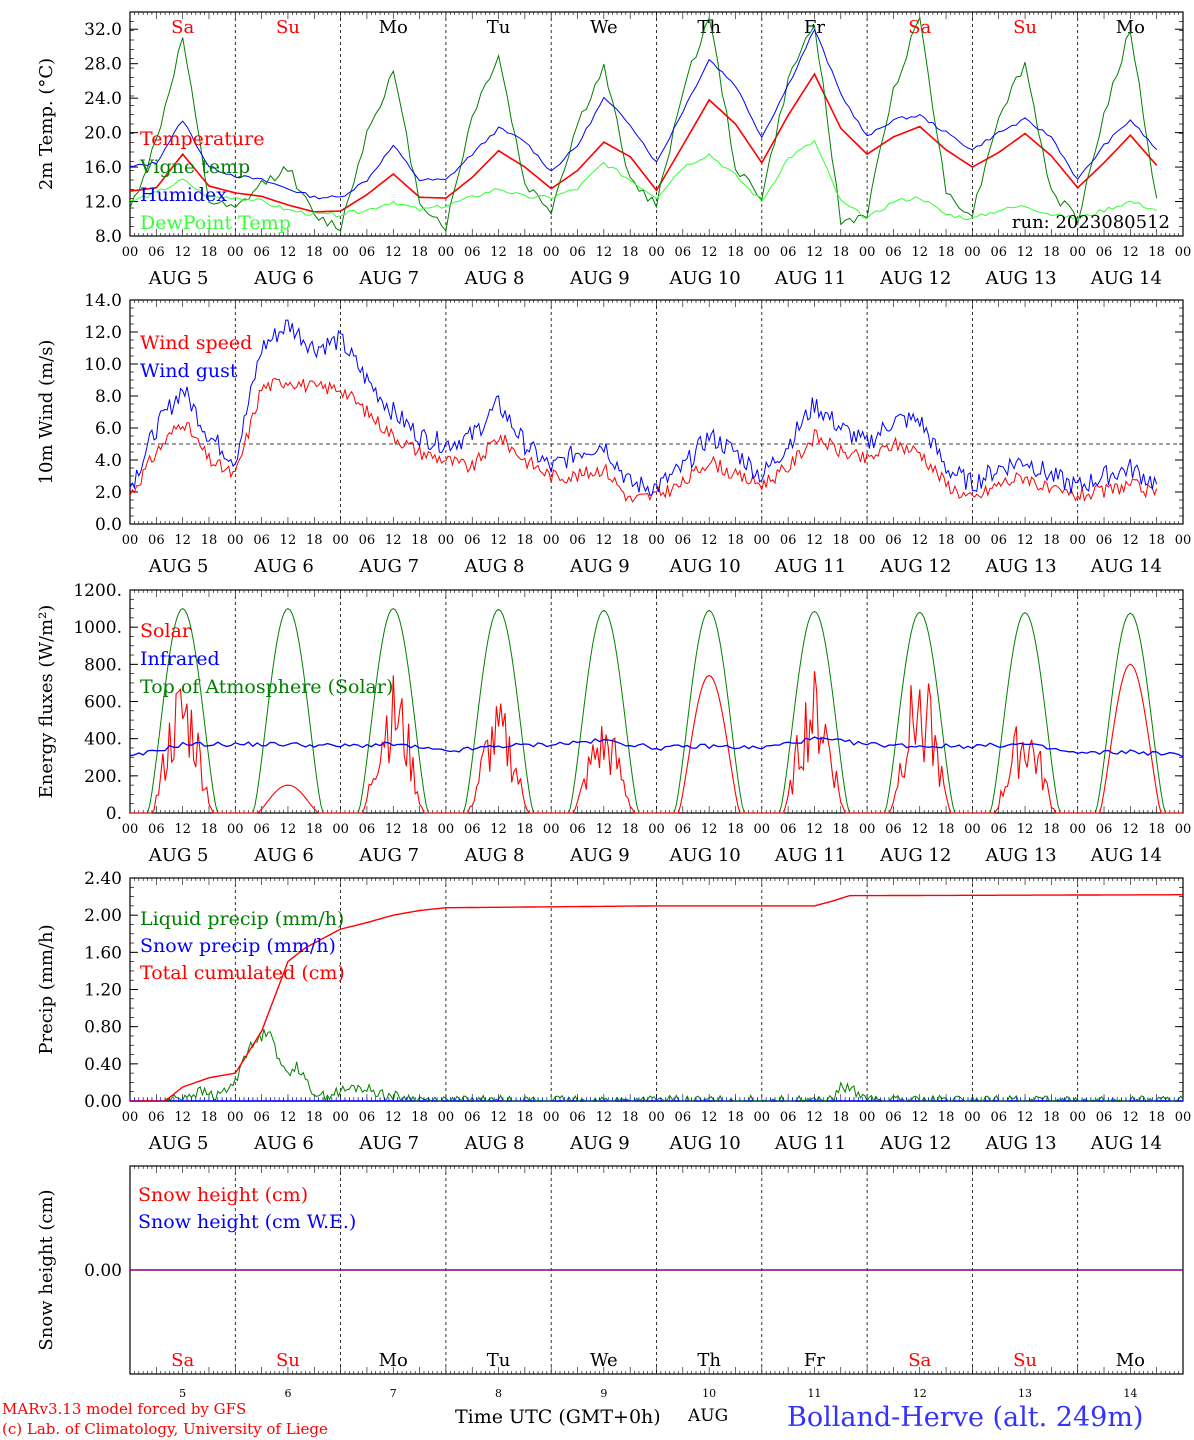 This screenshot has height=1440, width=1194. What do you see at coordinates (656, 747) in the screenshot?
I see `infrared-line` at bounding box center [656, 747].